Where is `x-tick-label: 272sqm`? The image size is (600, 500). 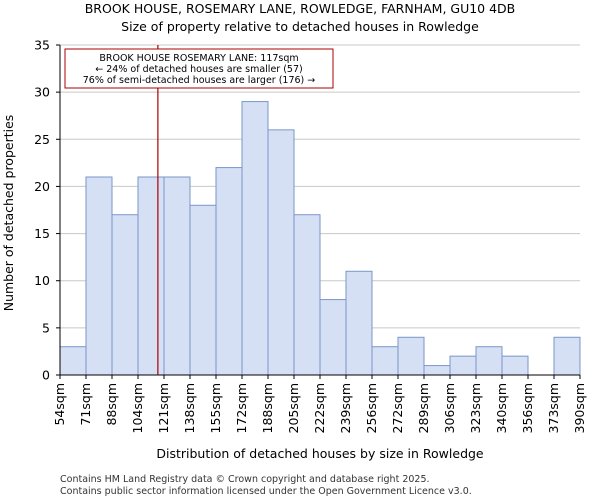 x-tick-label: 272sqm is located at coordinates (397, 408).